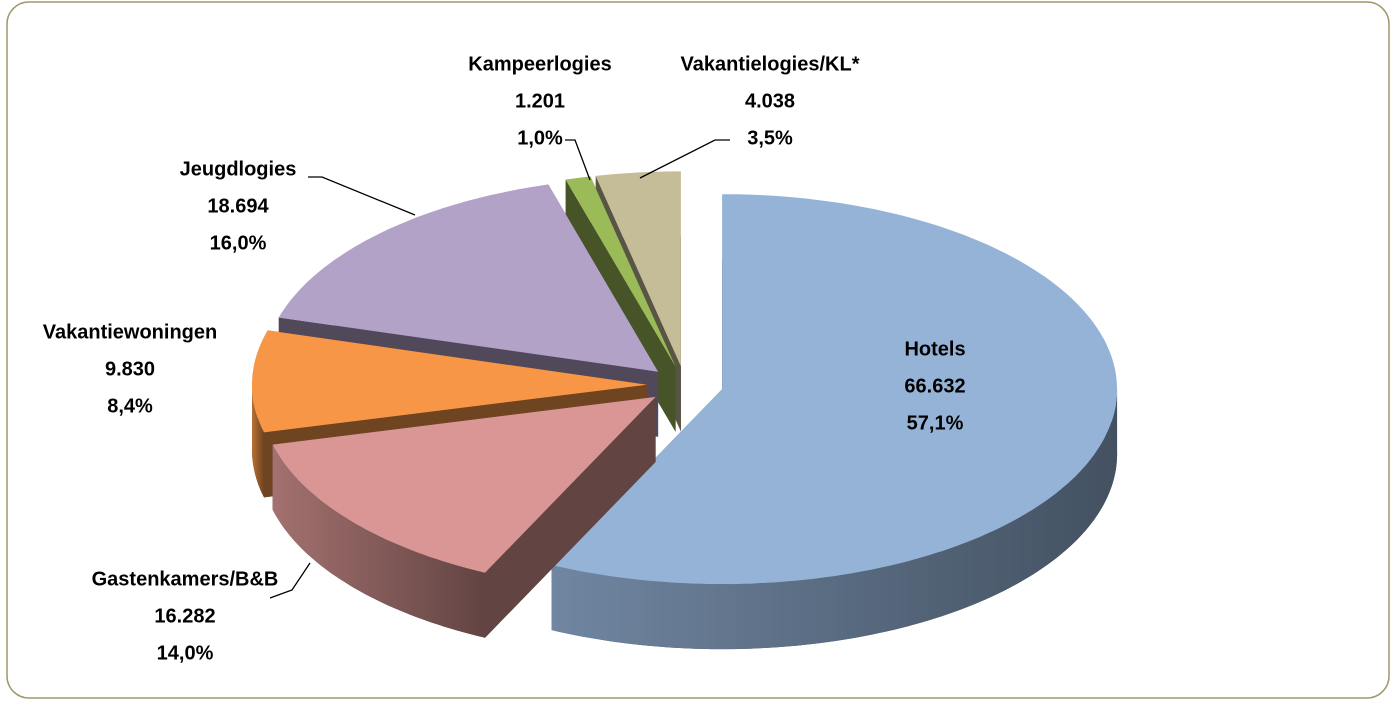 Image resolution: width=1396 pixels, height=703 pixels. Describe the element at coordinates (130, 406) in the screenshot. I see `percentage-label: 8,4%` at that location.